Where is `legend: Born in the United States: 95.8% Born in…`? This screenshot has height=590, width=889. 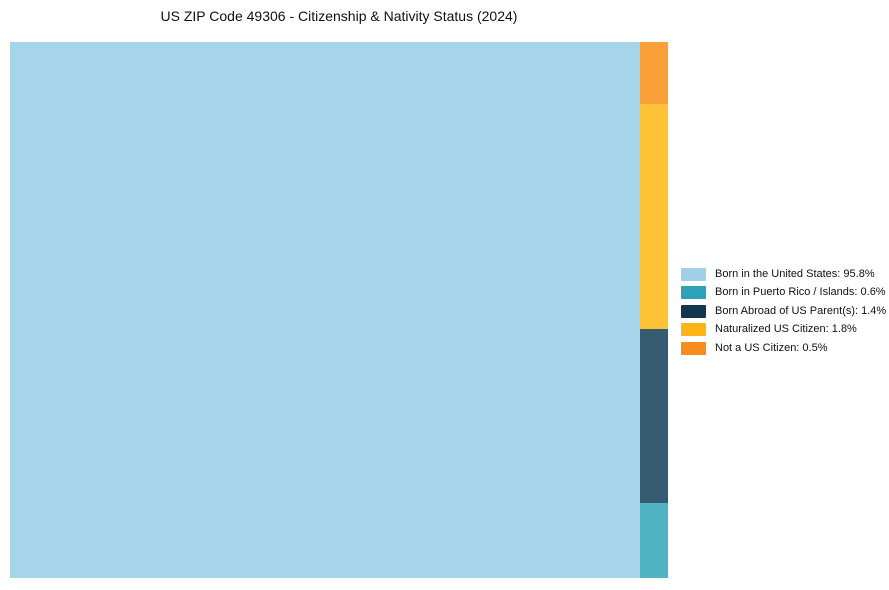
legend: Born in the United States: 95.8% Born in… is located at coordinates (783, 311).